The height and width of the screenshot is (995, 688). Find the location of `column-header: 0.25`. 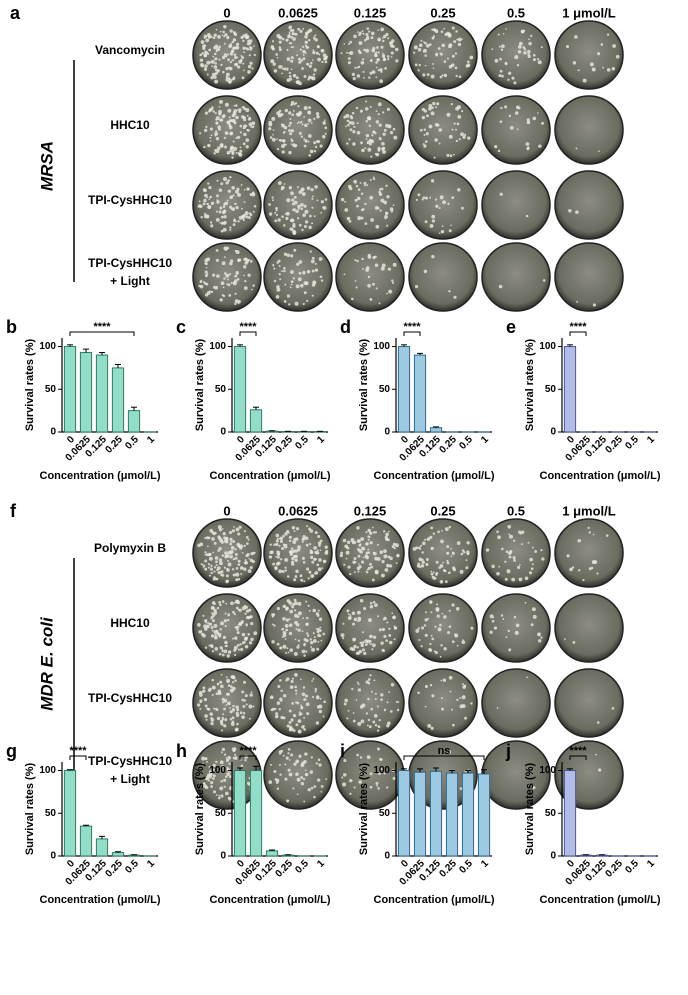

column-header: 0.25 is located at coordinates (442, 510).